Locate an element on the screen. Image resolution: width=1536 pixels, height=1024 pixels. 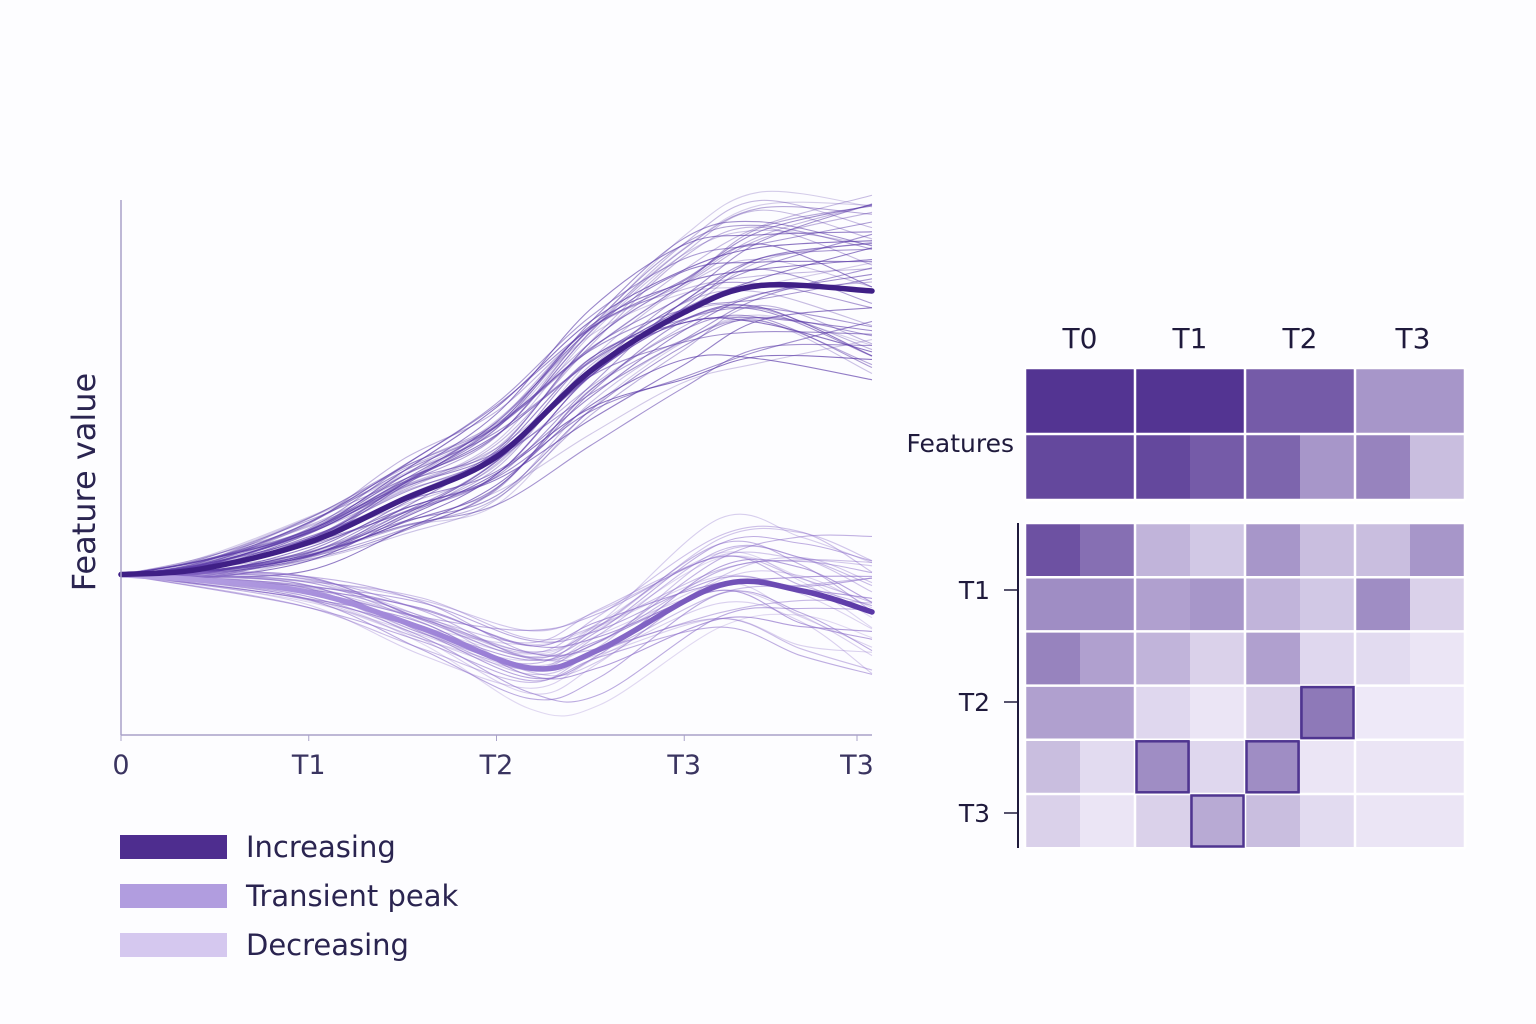
series-increasing is located at coordinates (496, 429).